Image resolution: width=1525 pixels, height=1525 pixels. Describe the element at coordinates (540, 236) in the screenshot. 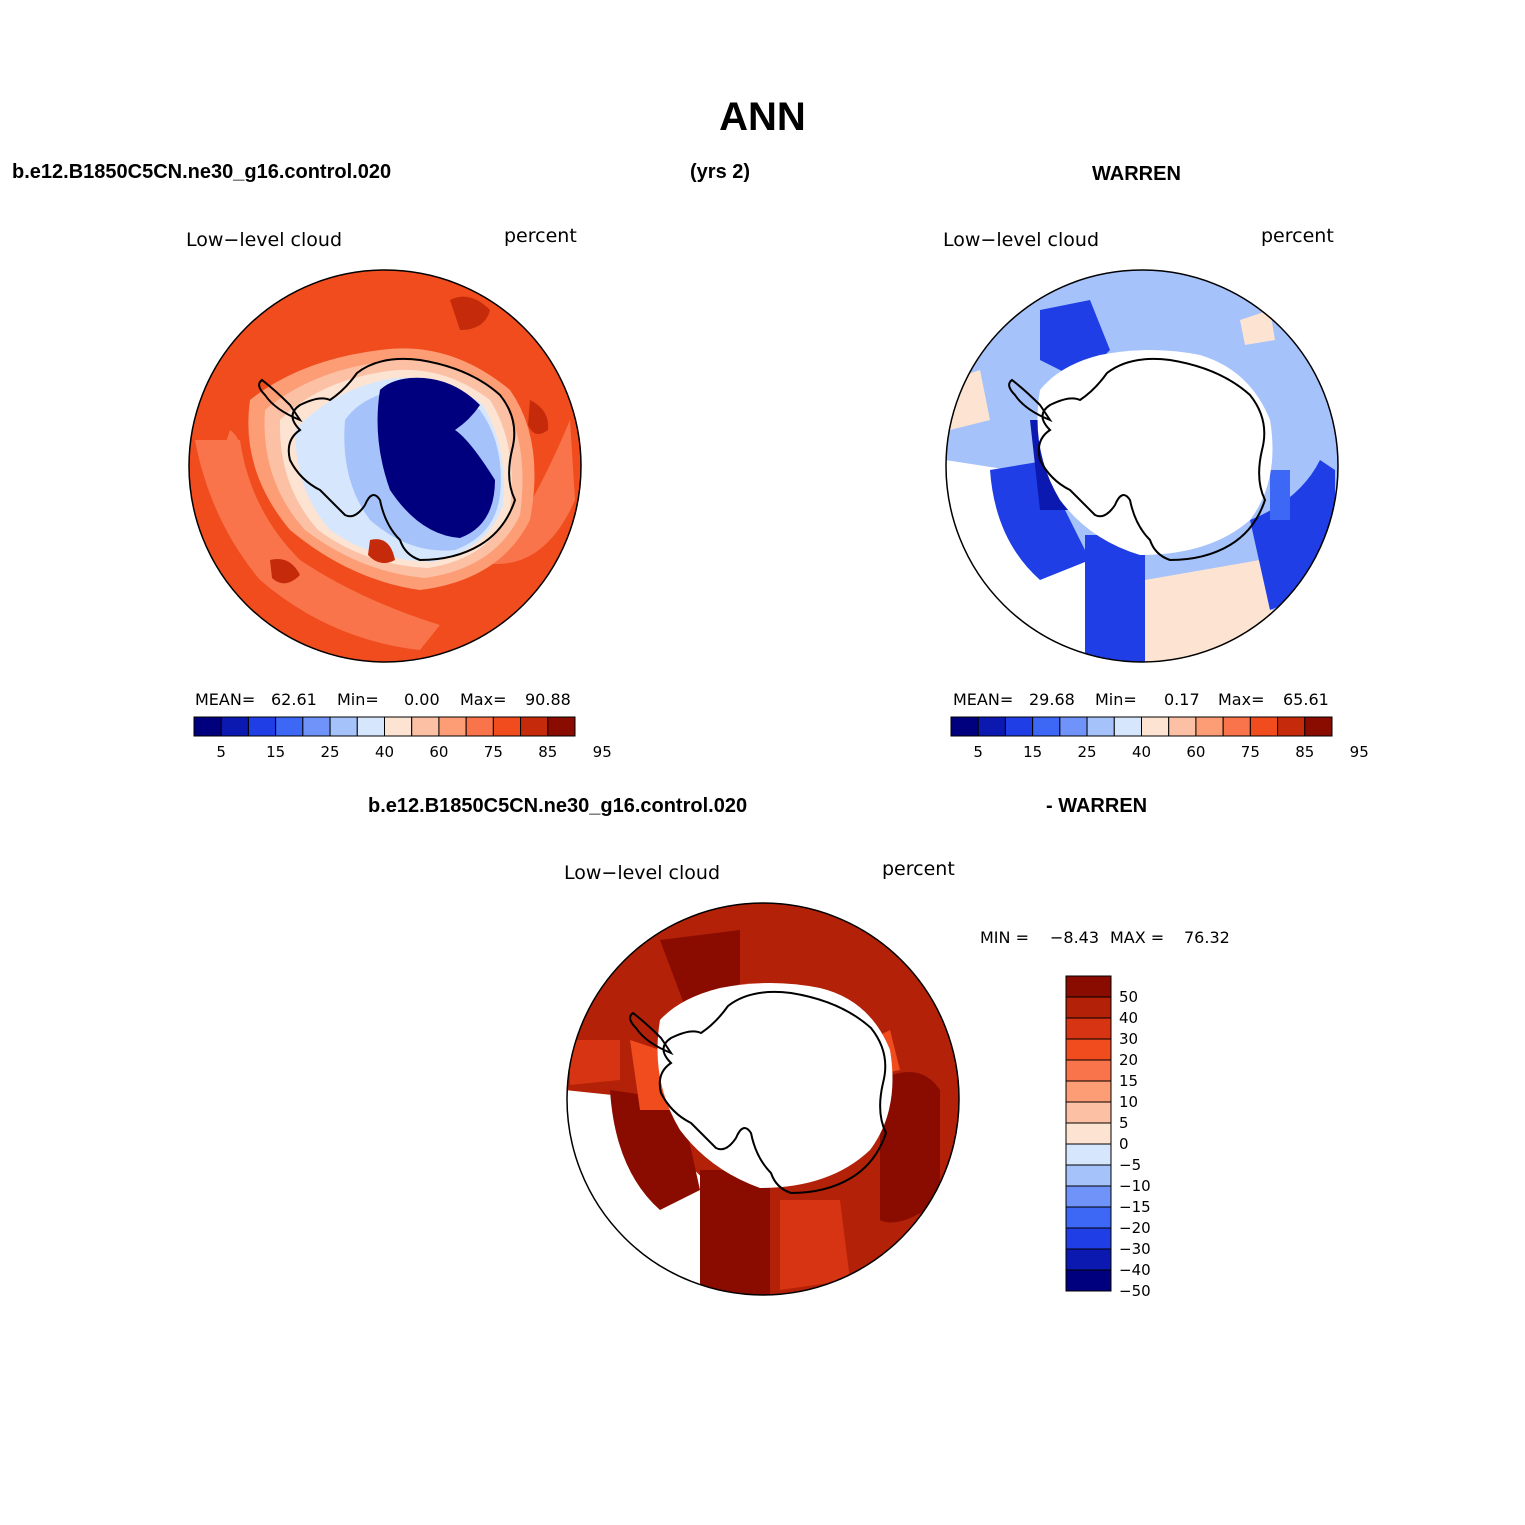

I see `panel1-units-label: percent` at that location.